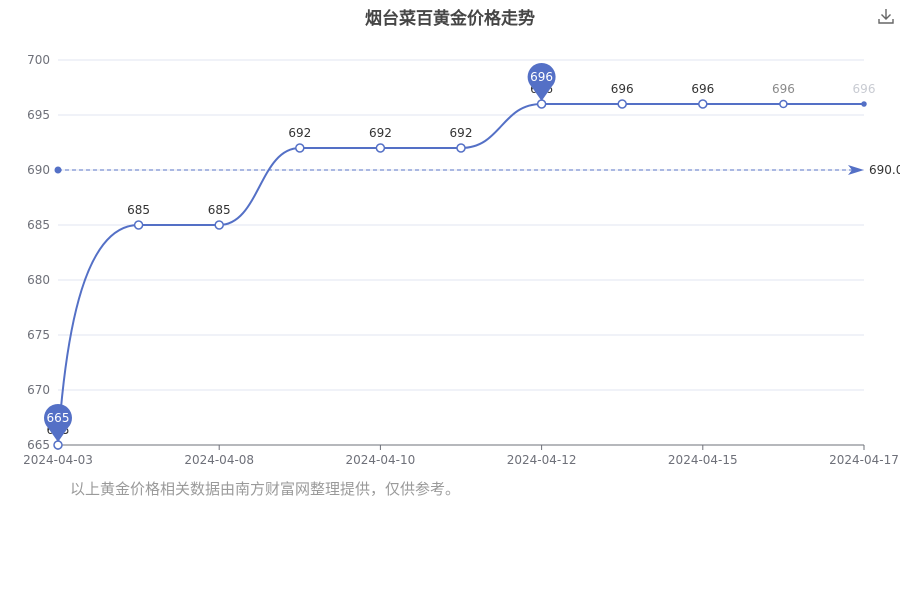 The height and width of the screenshot is (600, 900). I want to click on y-tick-label: 700, so click(38, 60).